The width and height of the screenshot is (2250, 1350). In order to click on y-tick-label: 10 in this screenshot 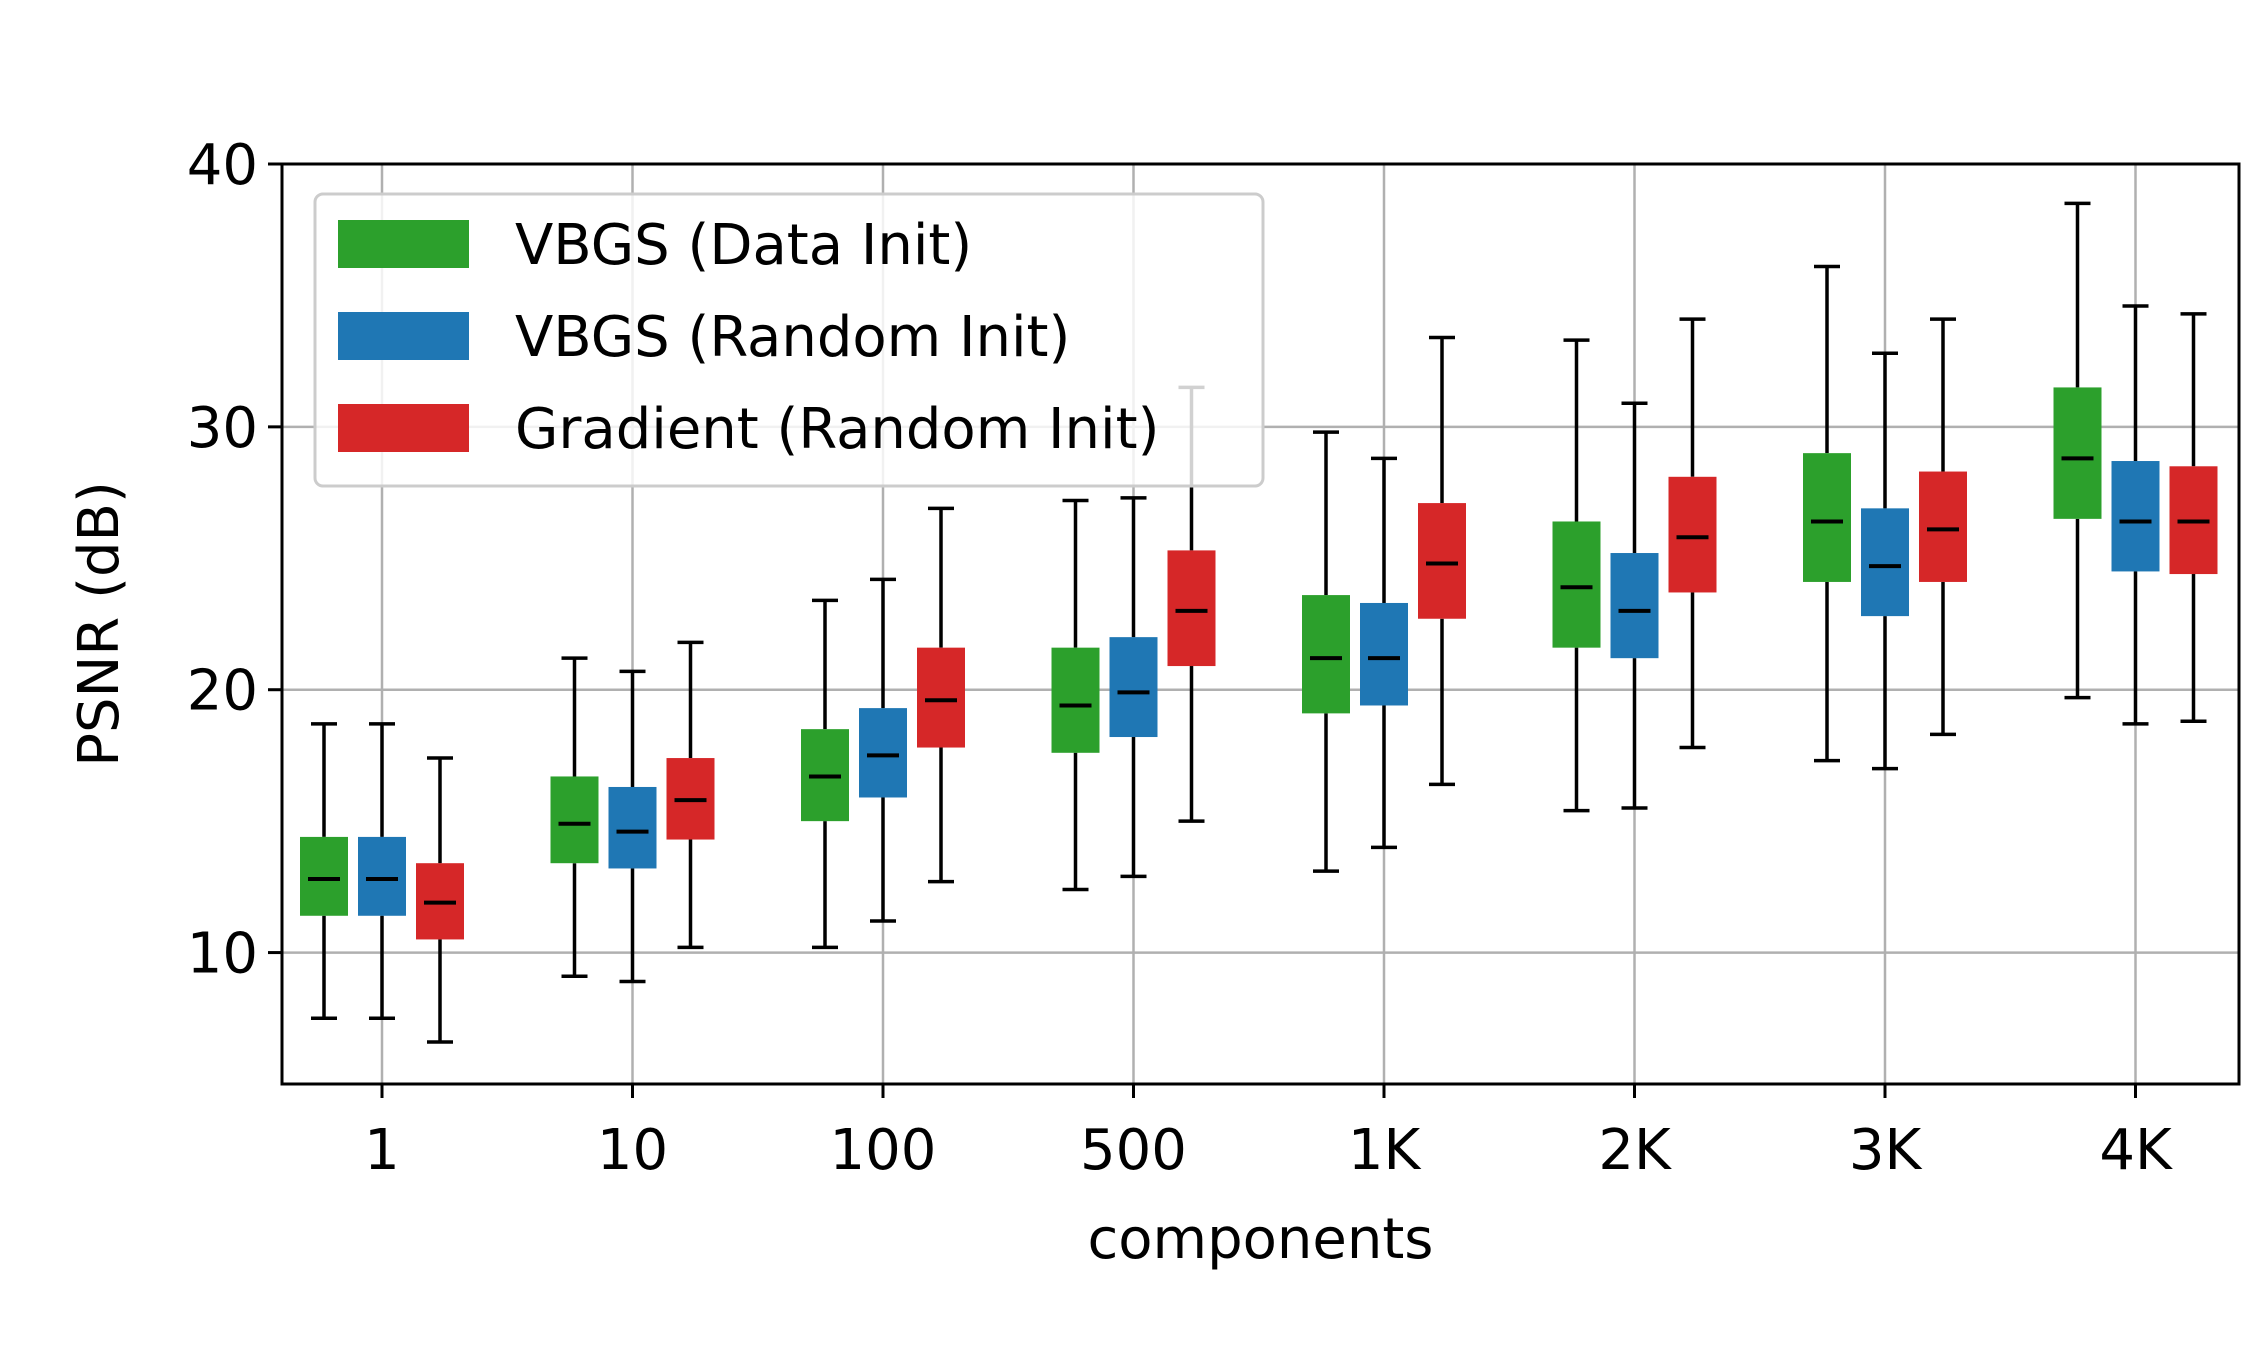, I will do `click(222, 954)`.